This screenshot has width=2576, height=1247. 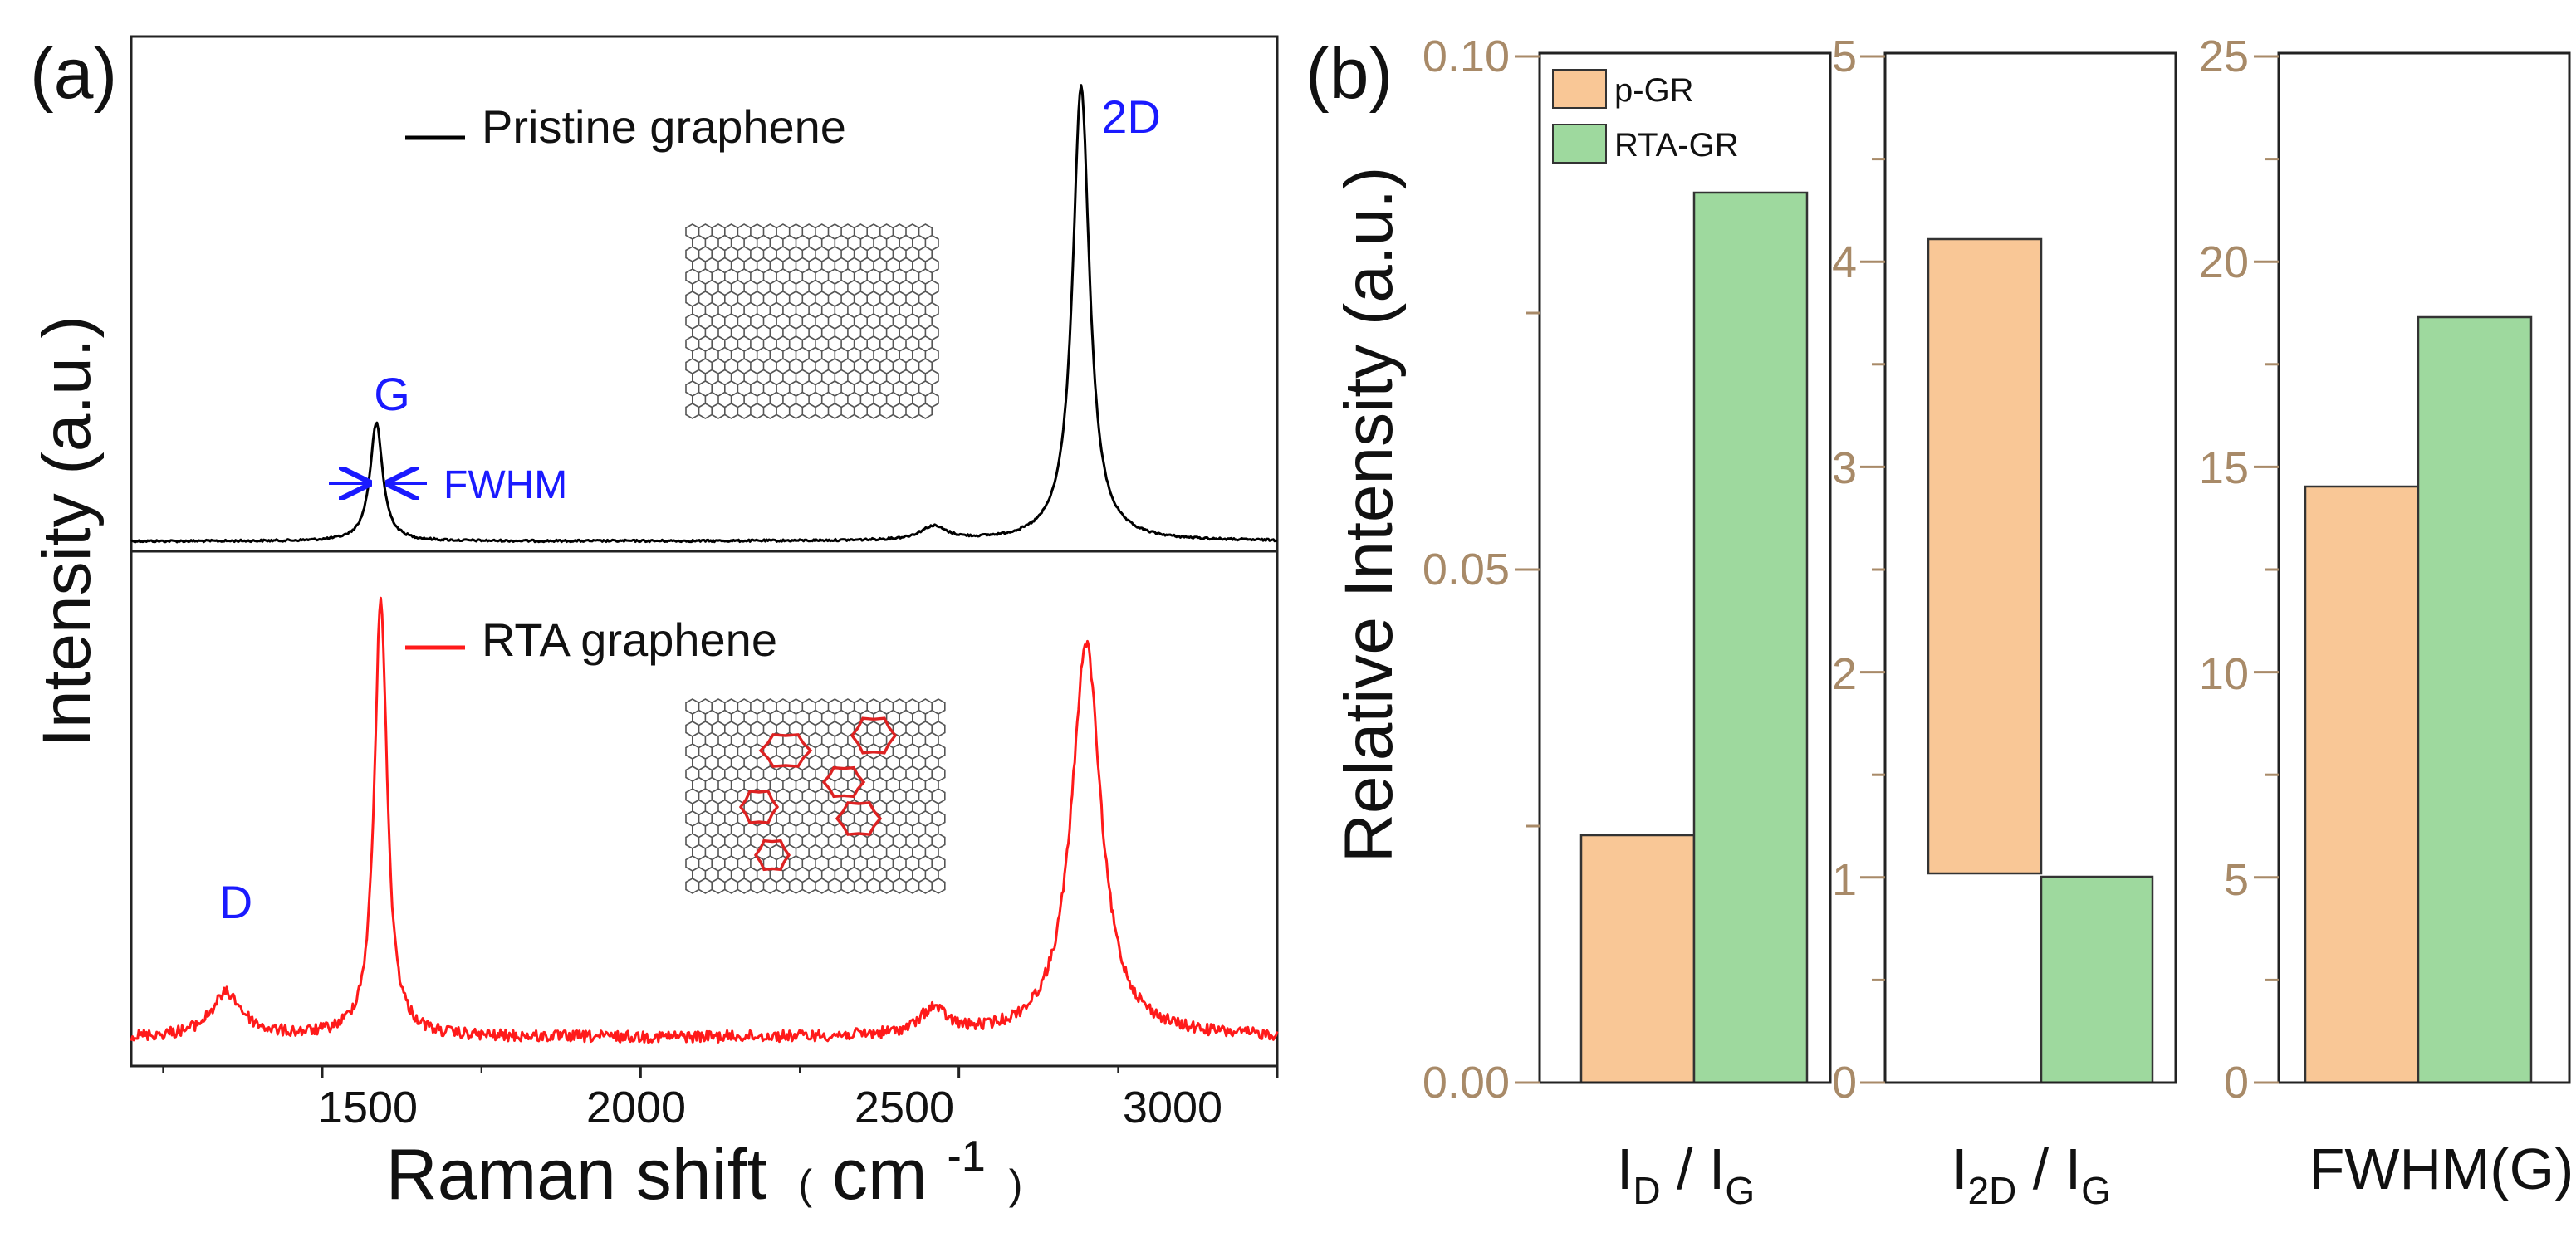 I want to click on ratio2-sub-2d: 2D, so click(x=1993, y=1190).